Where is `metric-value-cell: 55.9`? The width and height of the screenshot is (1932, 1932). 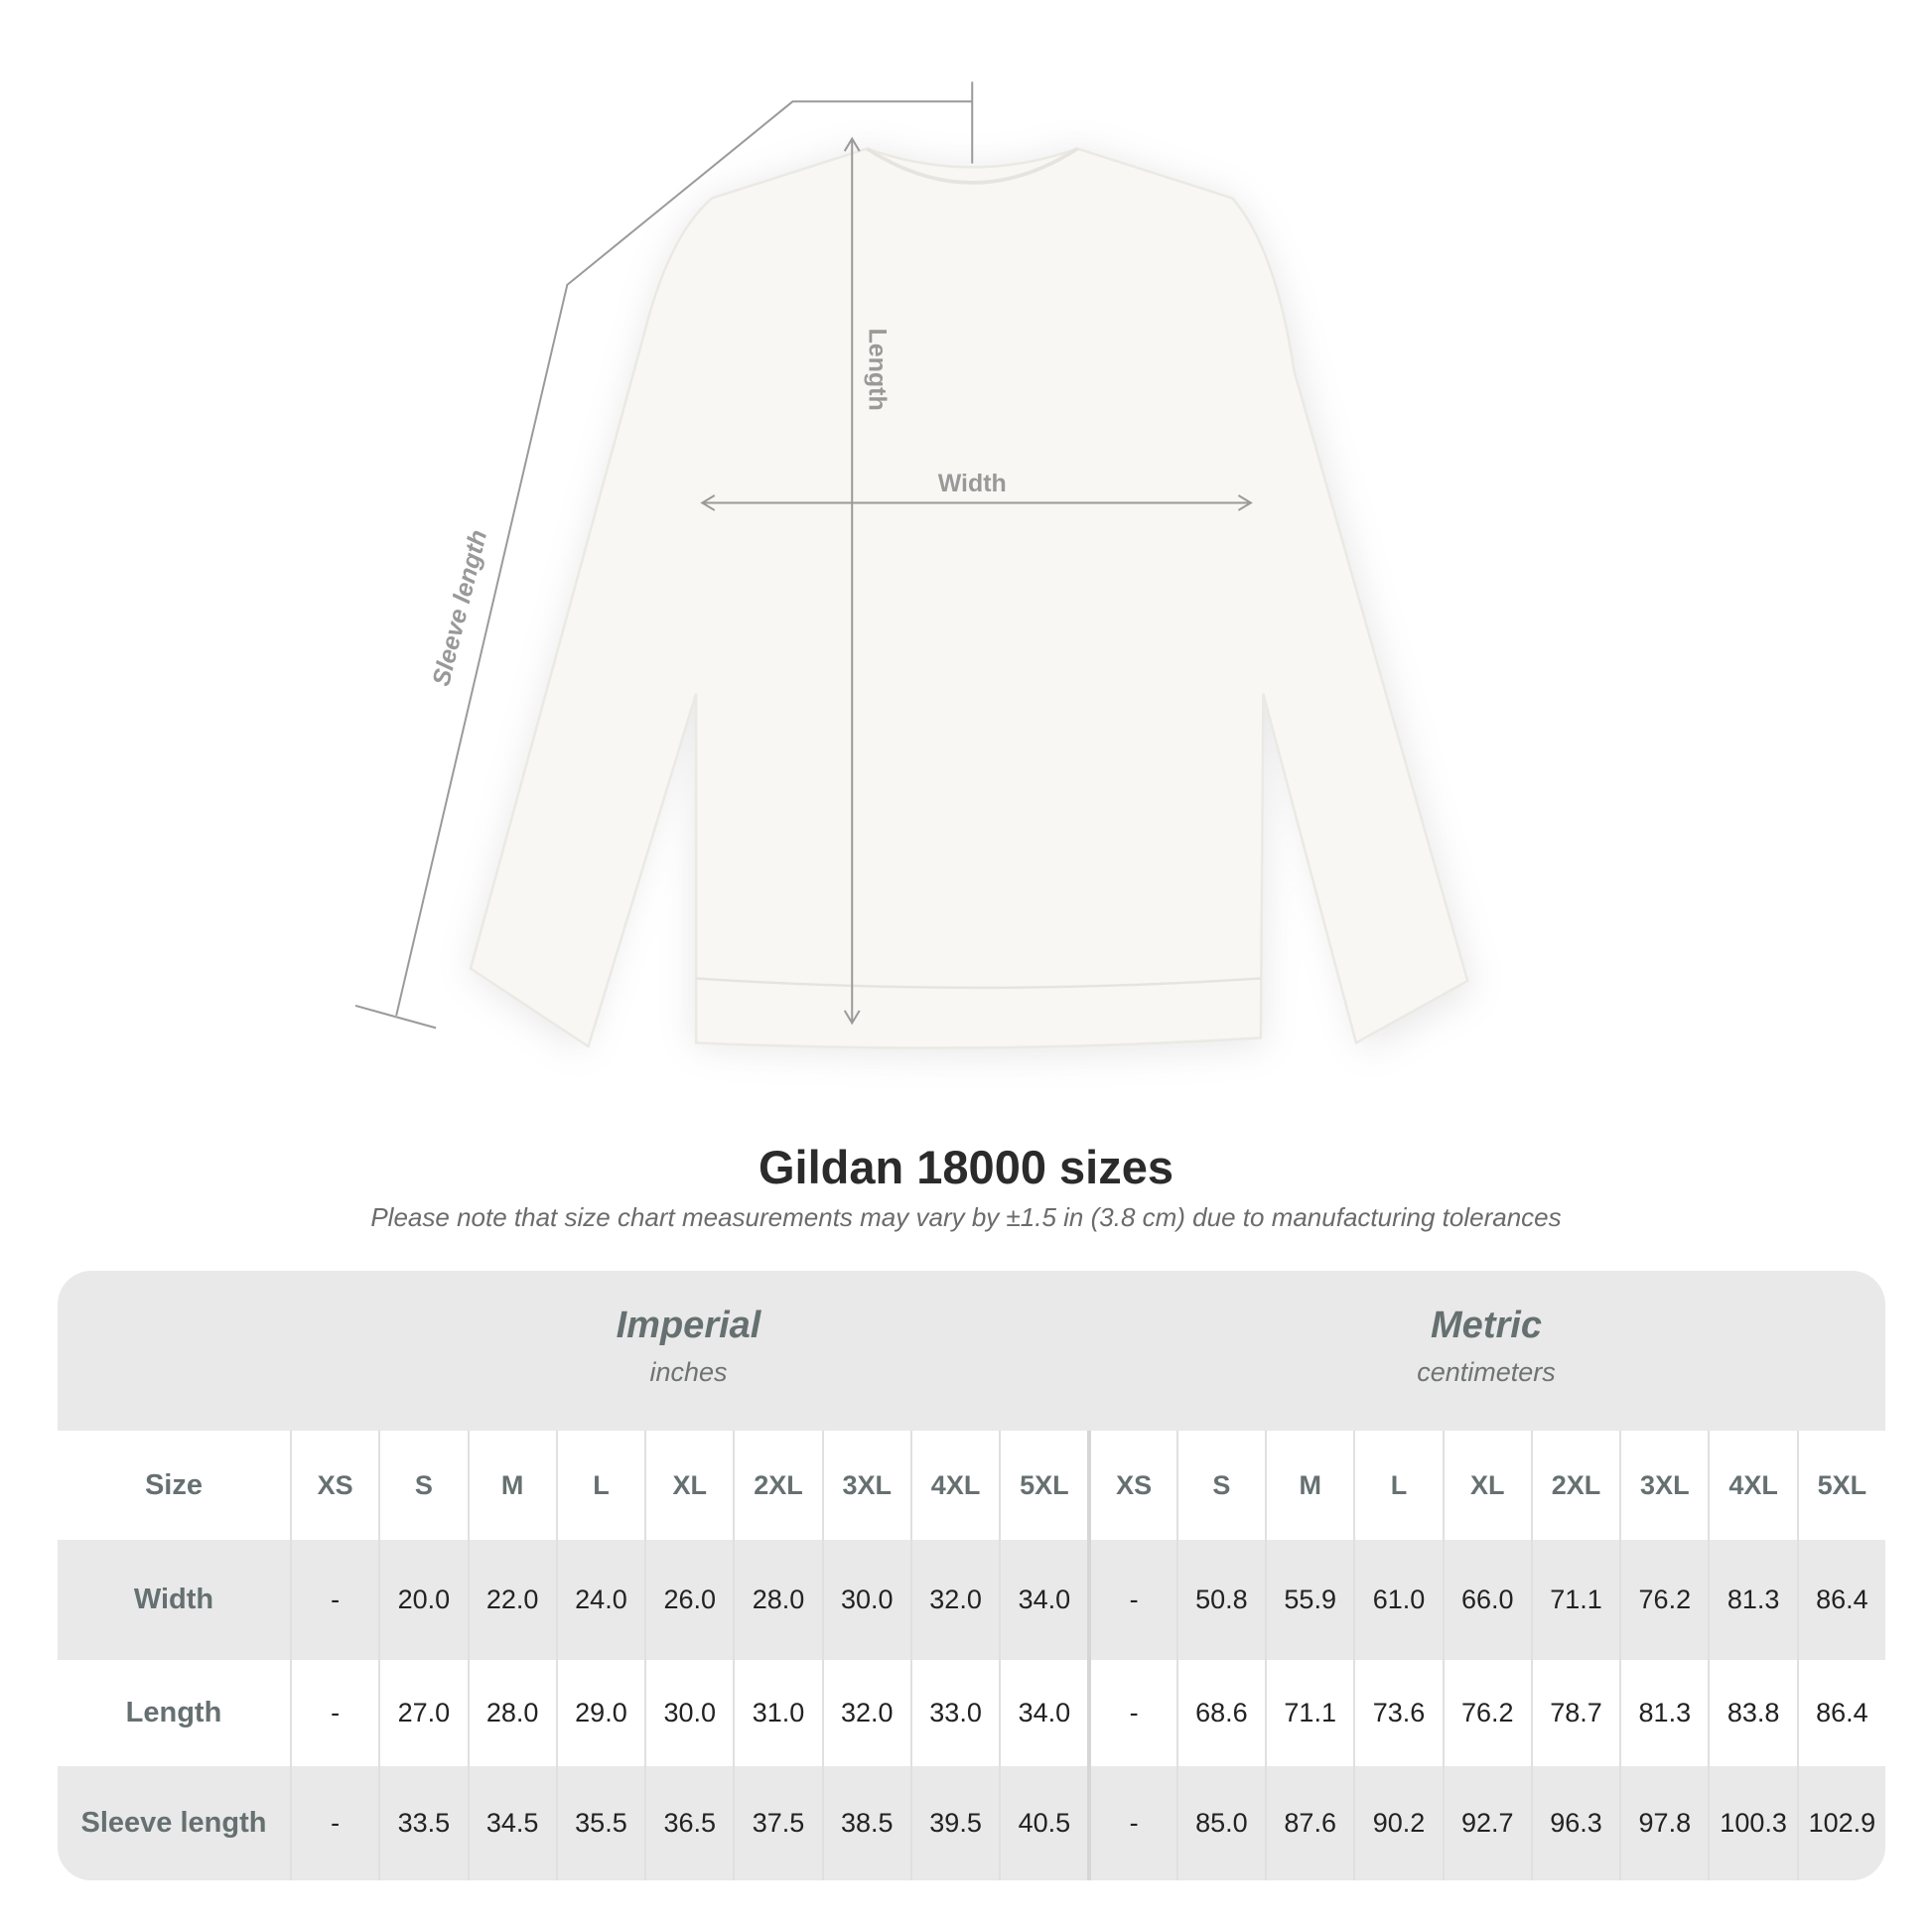
metric-value-cell: 55.9 is located at coordinates (1309, 1600).